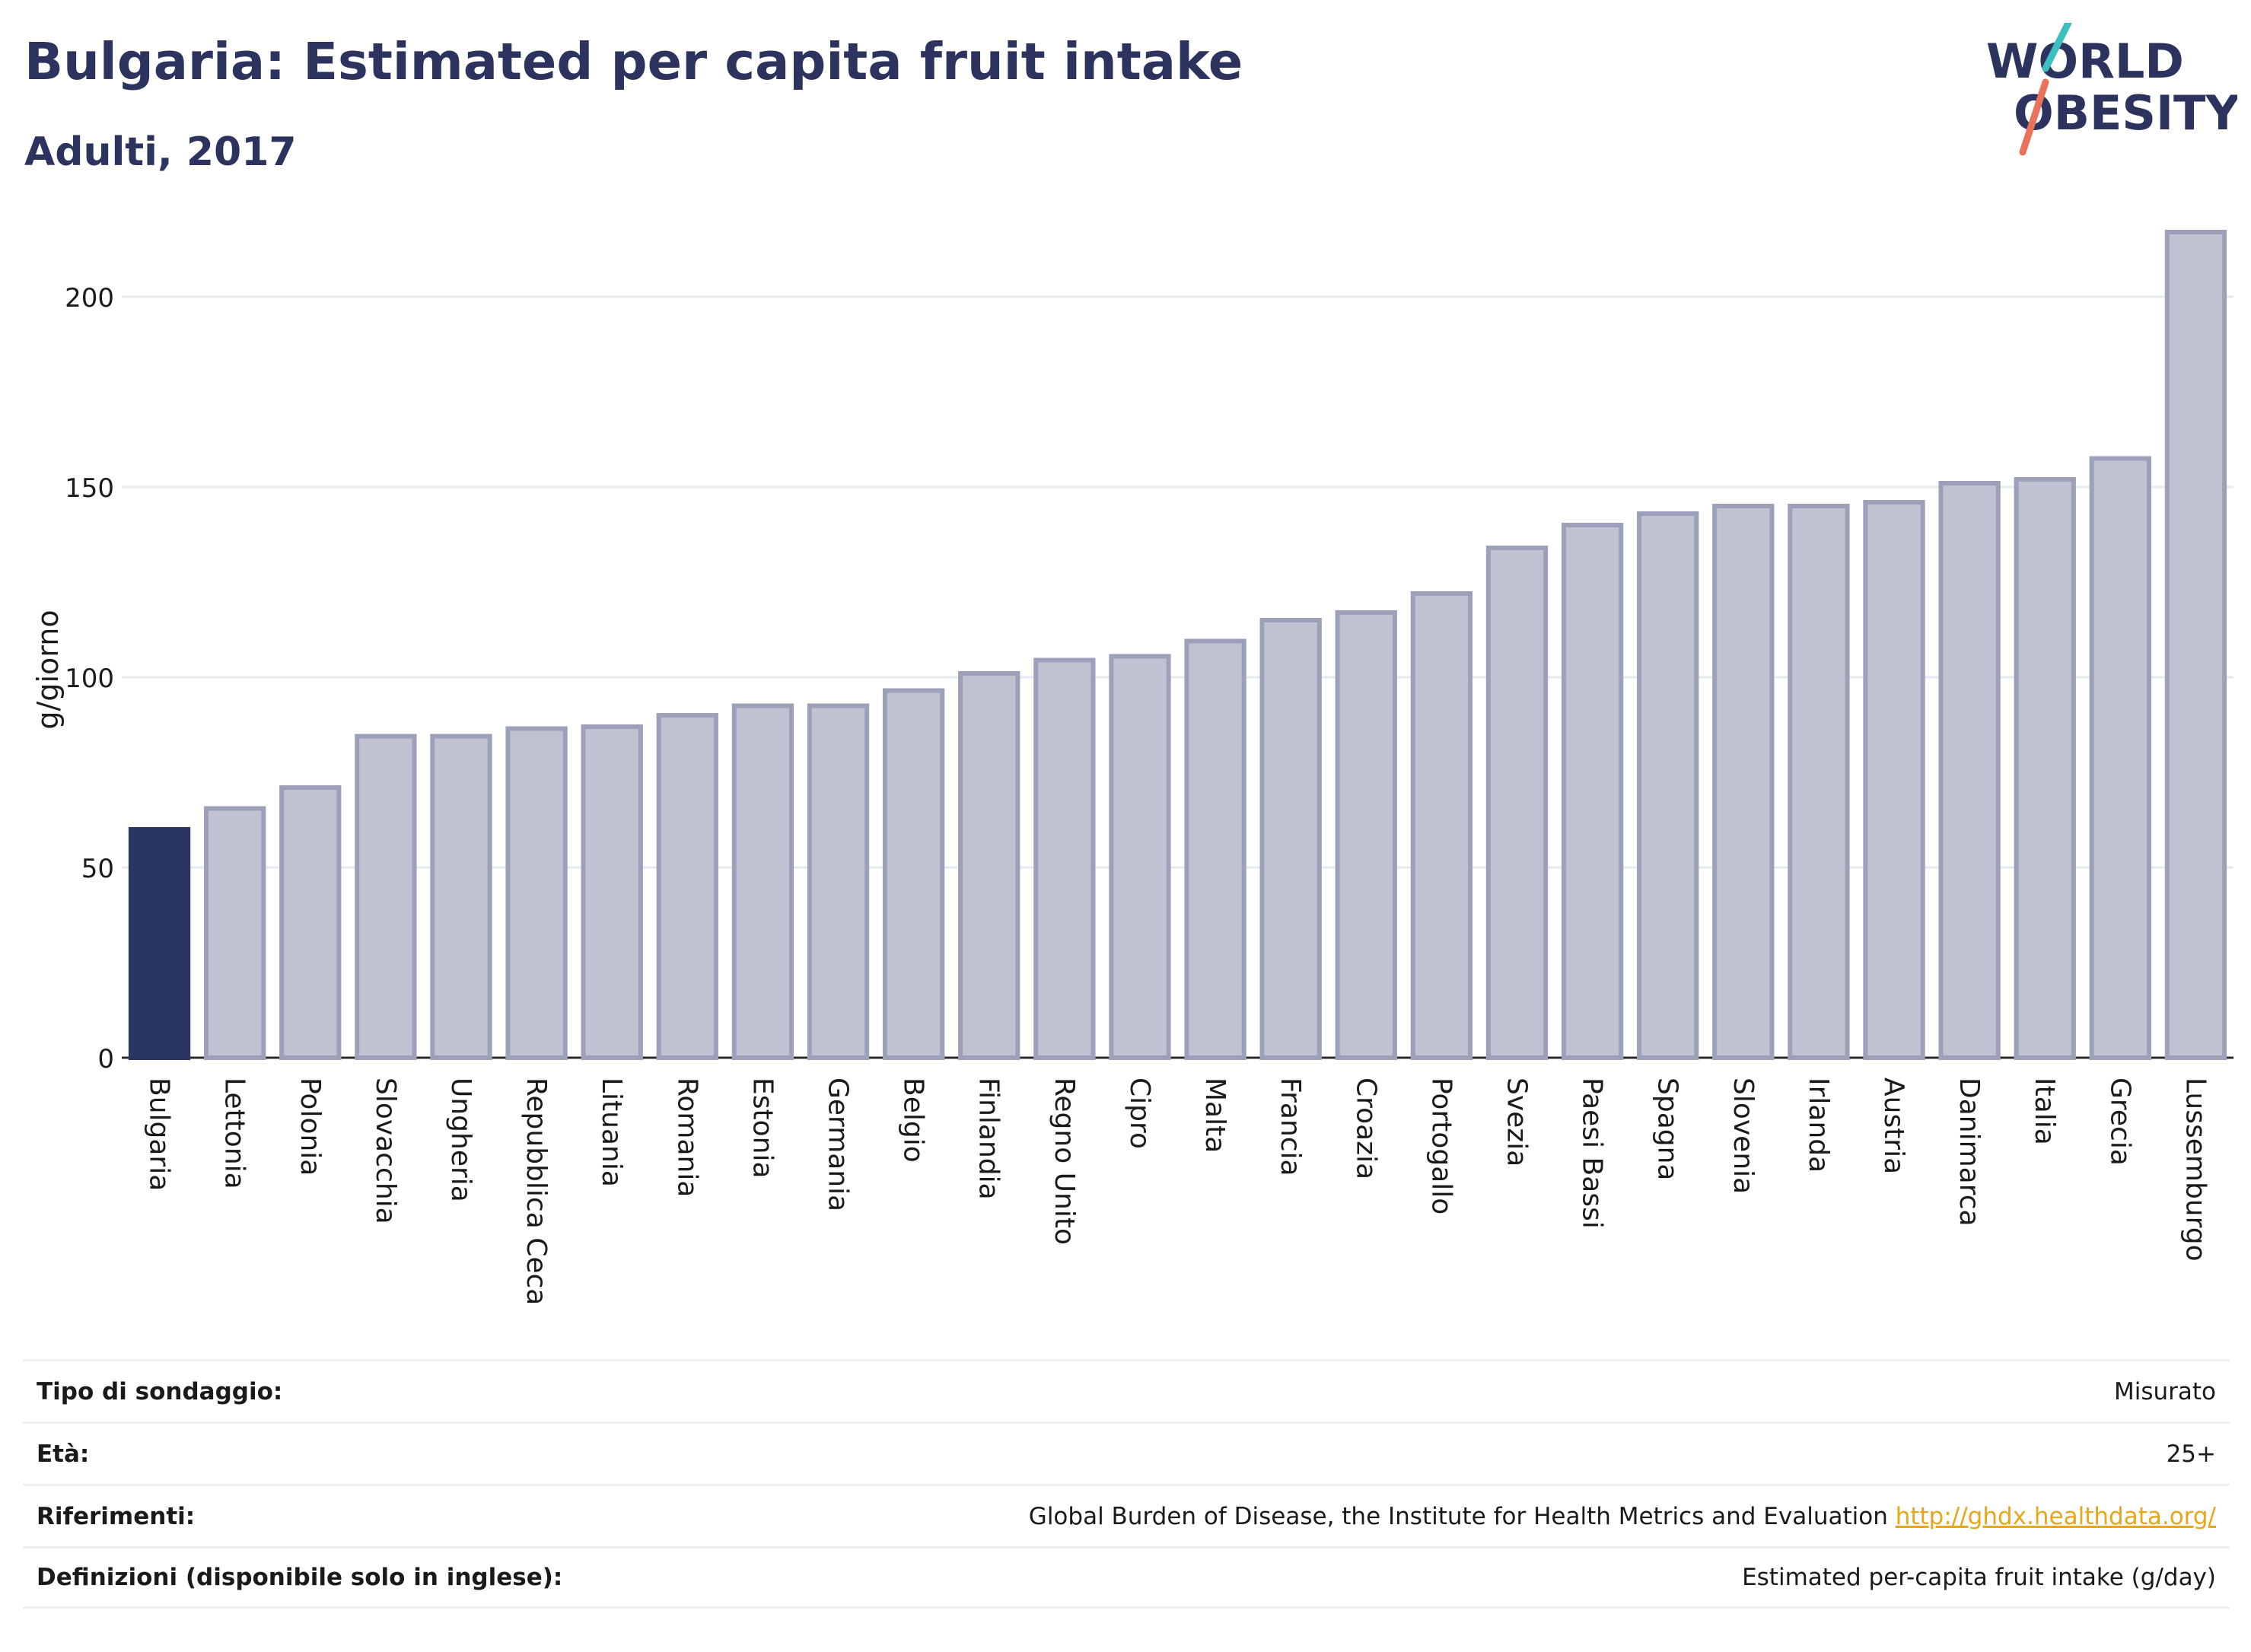 This screenshot has height=1652, width=2251. Describe the element at coordinates (1743, 1135) in the screenshot. I see `x-tick-label: Slovenia` at that location.